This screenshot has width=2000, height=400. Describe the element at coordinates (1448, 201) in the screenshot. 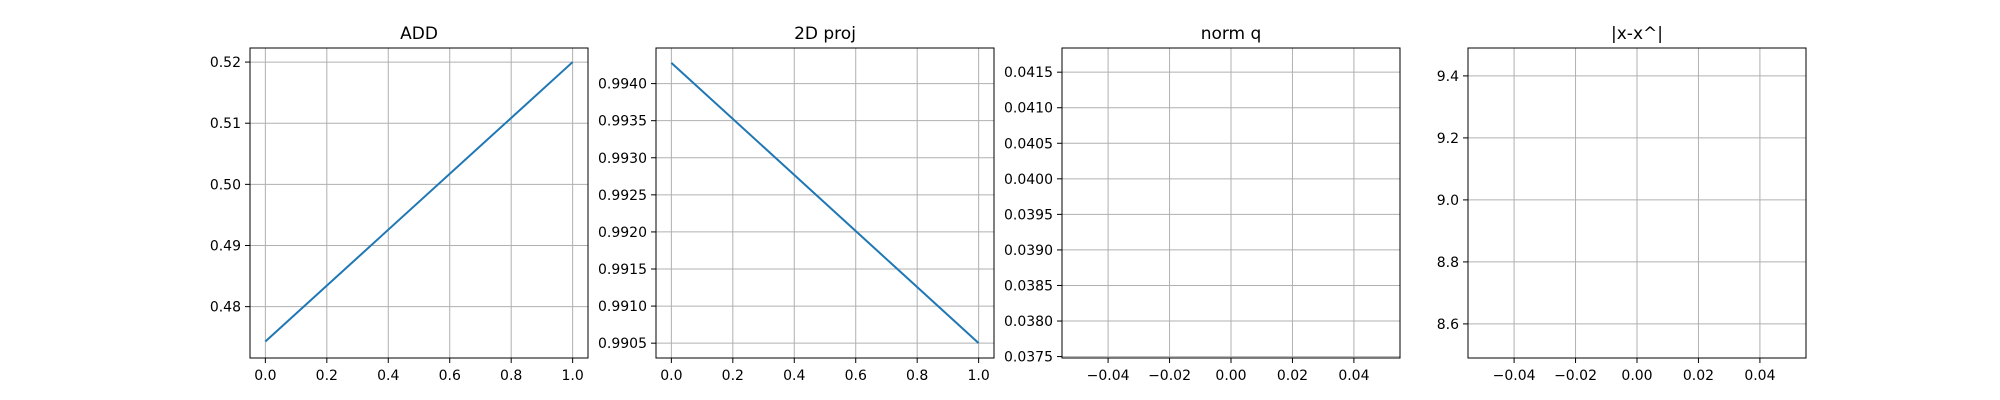

I see `y-tick-label: 9.0` at that location.